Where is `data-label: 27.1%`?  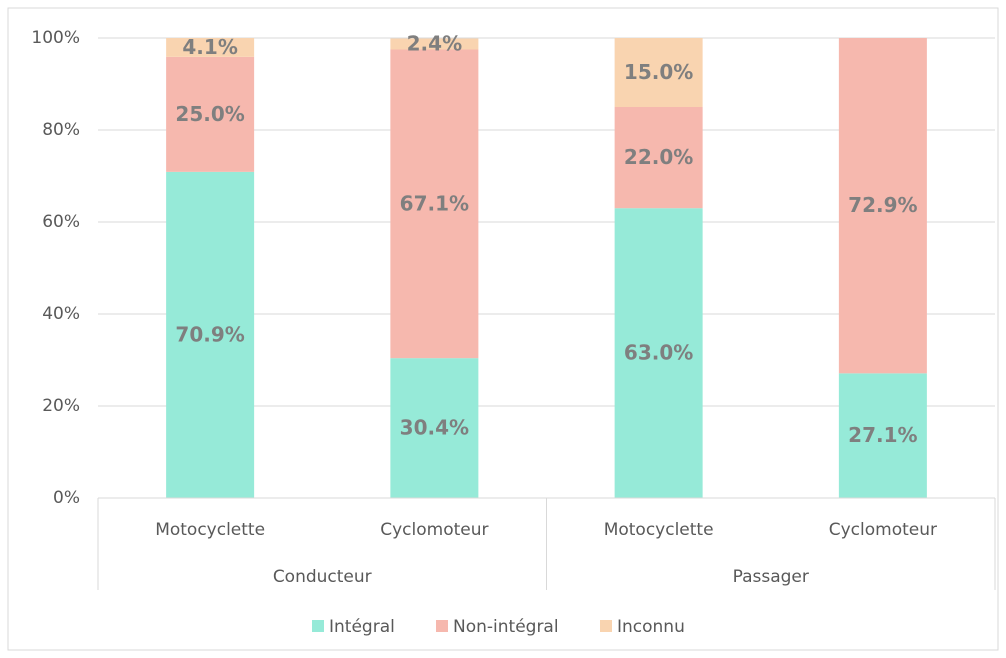
data-label: 27.1% is located at coordinates (882, 435).